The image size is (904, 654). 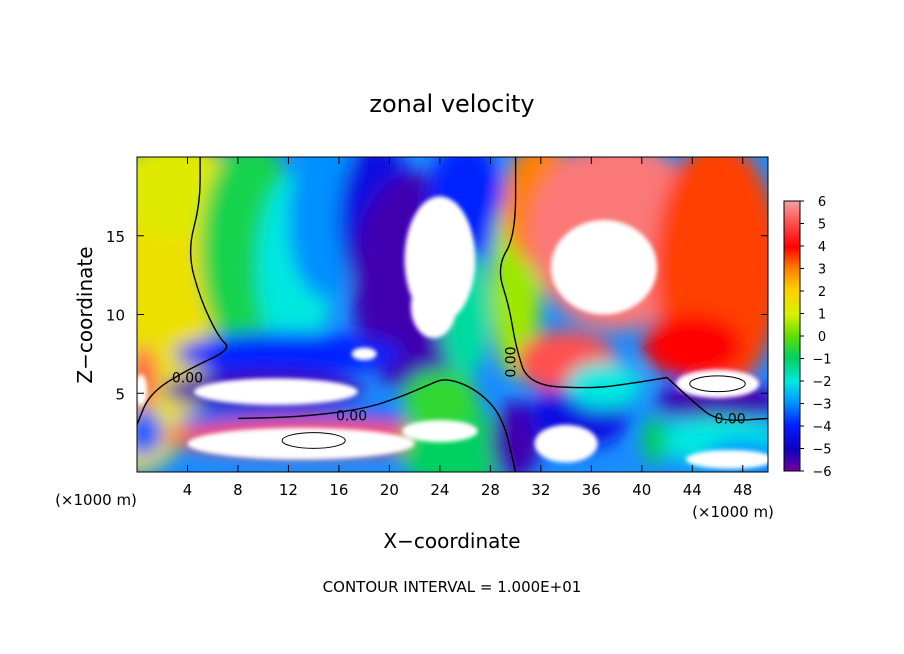 What do you see at coordinates (692, 490) in the screenshot?
I see `x-tick-label: 44` at bounding box center [692, 490].